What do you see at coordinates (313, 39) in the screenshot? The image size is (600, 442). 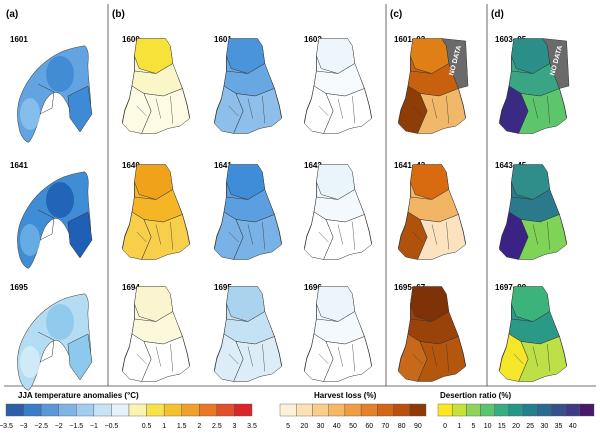 I see `map-year-label: 1602` at bounding box center [313, 39].